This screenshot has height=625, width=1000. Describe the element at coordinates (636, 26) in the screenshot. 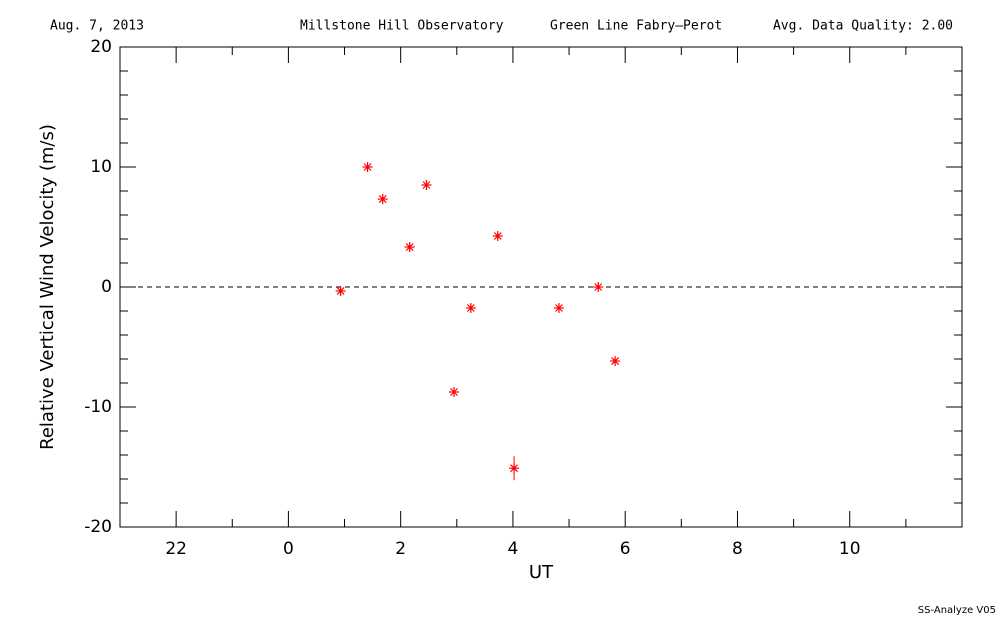

I see `header-instrument: Green Line Fabry—Perot` at that location.